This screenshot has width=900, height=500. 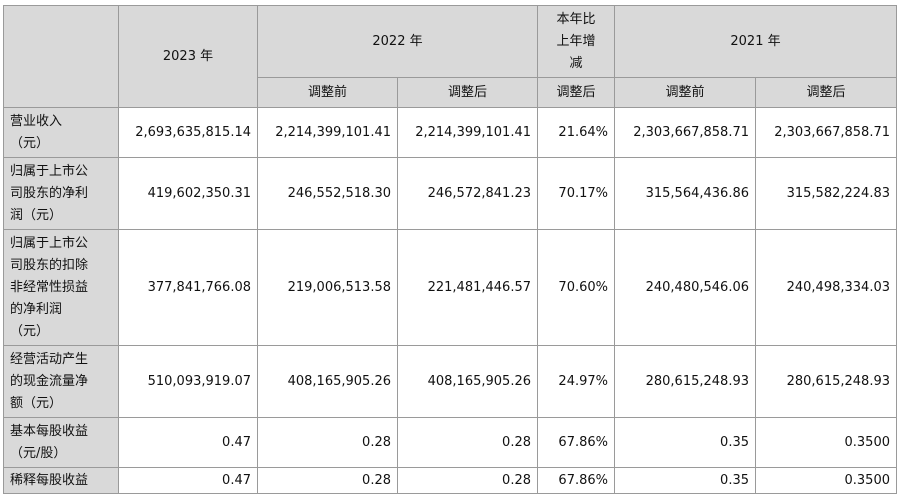 I want to click on header-yoy-change: 本年比 上年增 减, so click(x=576, y=41).